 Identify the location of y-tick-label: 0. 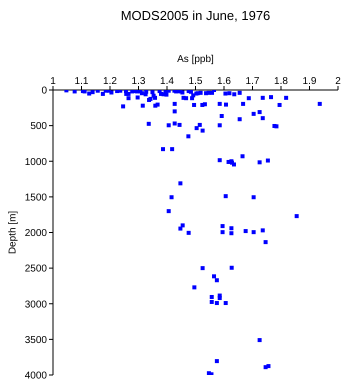
(44, 91).